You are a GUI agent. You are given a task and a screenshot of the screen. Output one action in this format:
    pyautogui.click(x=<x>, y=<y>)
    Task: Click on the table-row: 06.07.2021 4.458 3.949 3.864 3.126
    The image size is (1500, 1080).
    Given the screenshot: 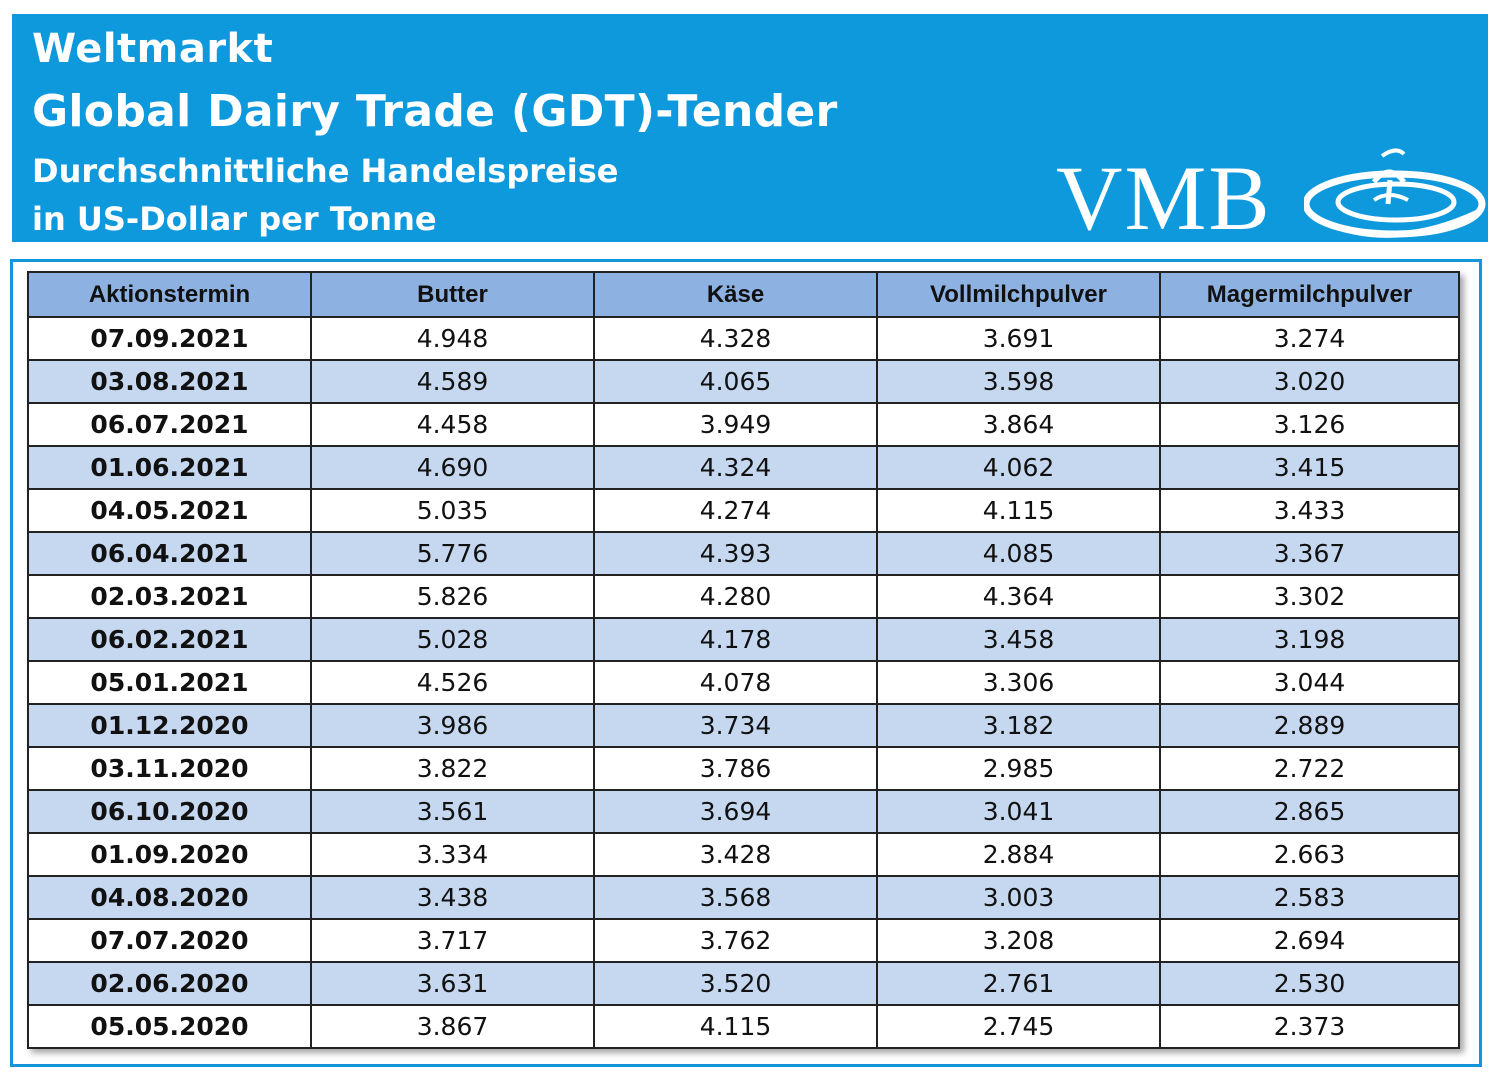 What is the action you would take?
    pyautogui.click(x=743, y=424)
    